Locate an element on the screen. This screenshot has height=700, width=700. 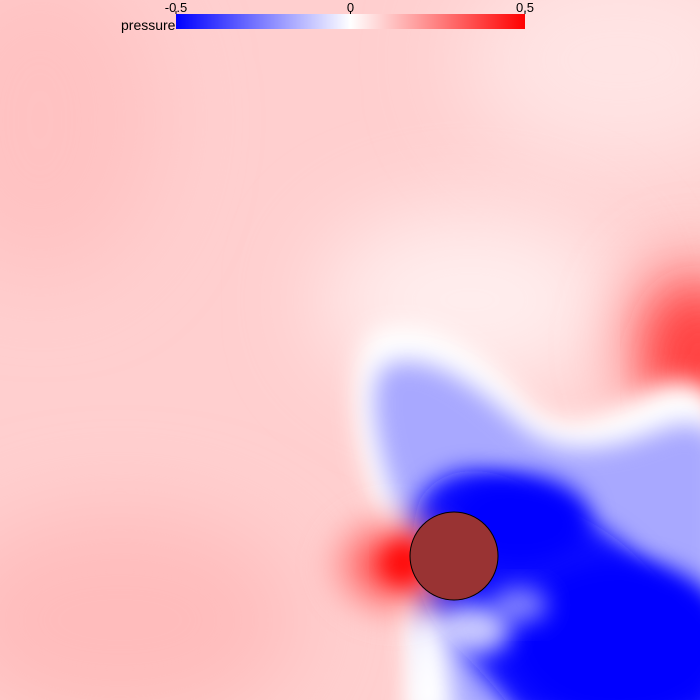
colorbar is located at coordinates (350, 21).